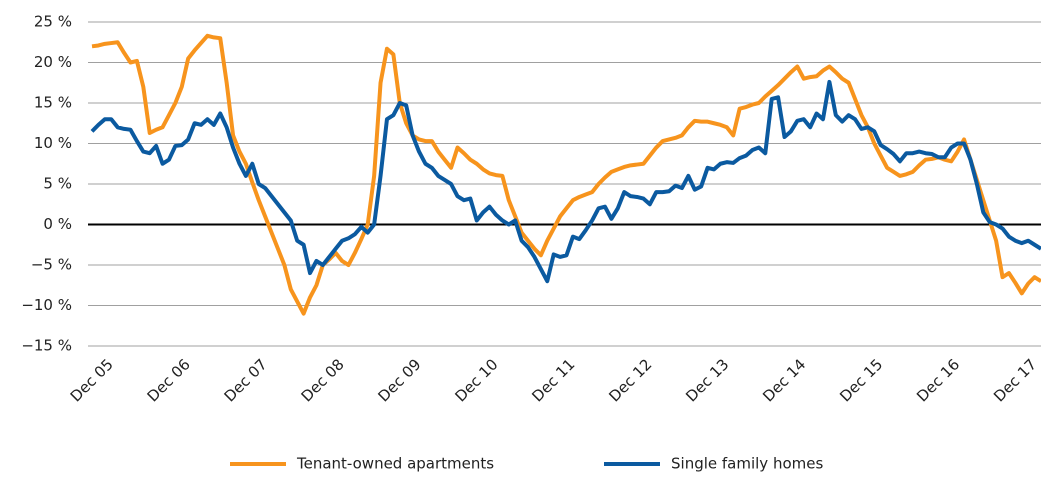 This screenshot has height=477, width=1041. What do you see at coordinates (92, 380) in the screenshot?
I see `x-tick-label: Dec 05` at bounding box center [92, 380].